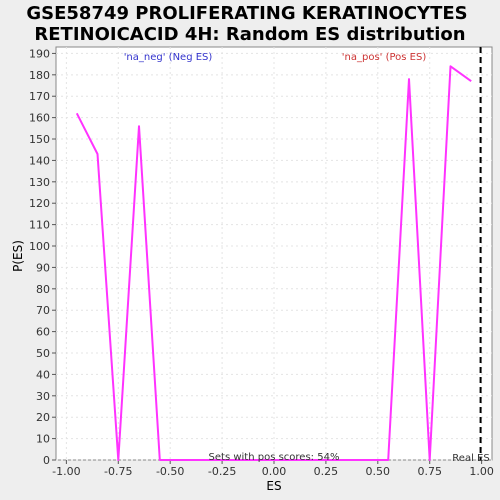 Image resolution: width=500 pixels, height=500 pixels. I want to click on y-tick-label: 50, so click(43, 353).